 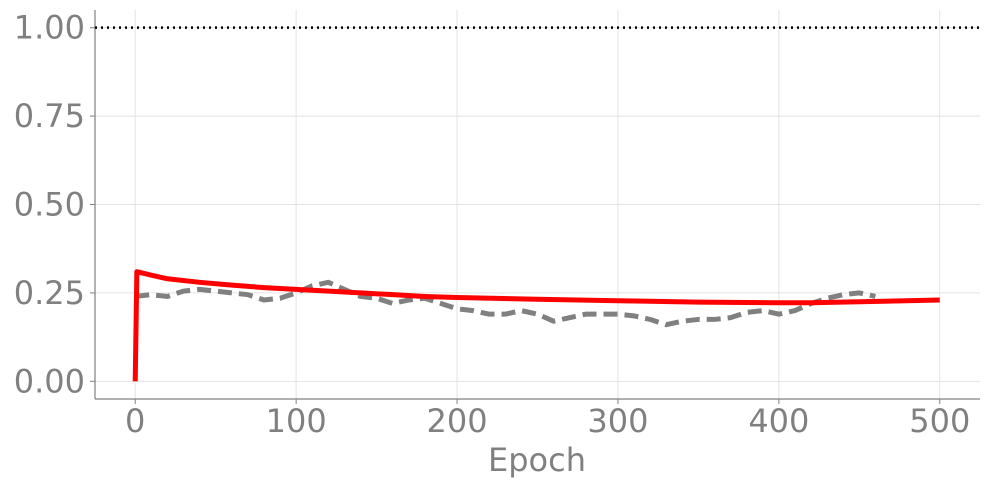 I want to click on series-line, so click(x=505, y=303).